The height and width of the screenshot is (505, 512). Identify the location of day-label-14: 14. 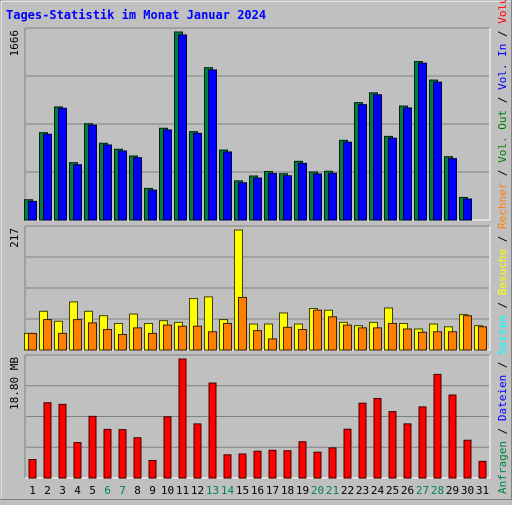
(228, 490).